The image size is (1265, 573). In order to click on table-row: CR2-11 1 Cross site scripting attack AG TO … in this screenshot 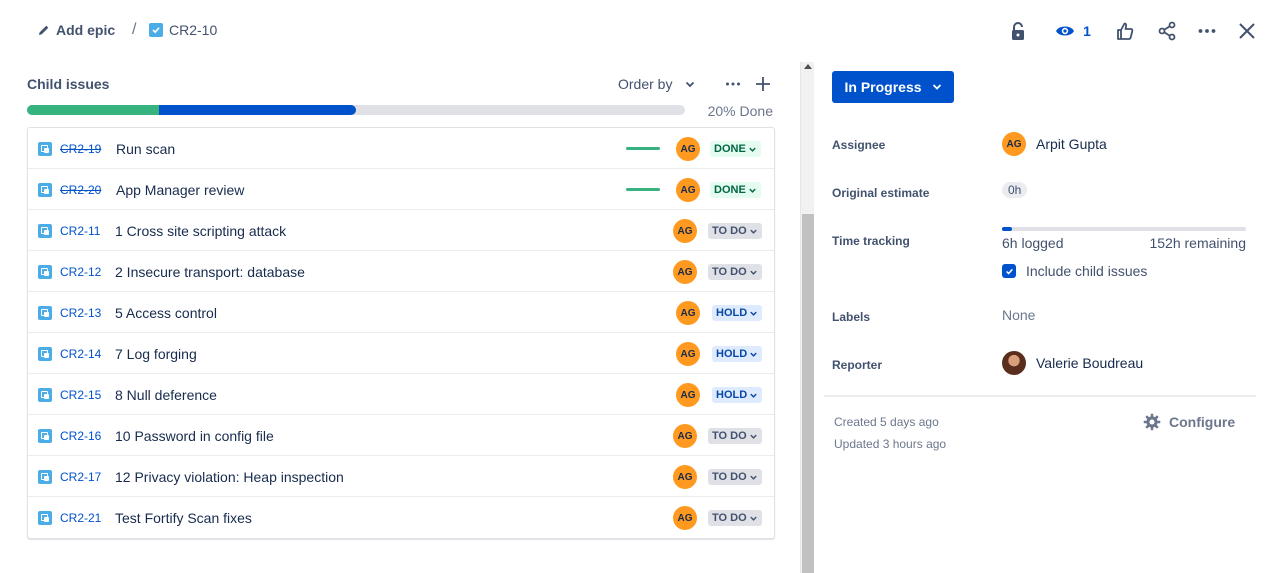, I will do `click(401, 230)`.